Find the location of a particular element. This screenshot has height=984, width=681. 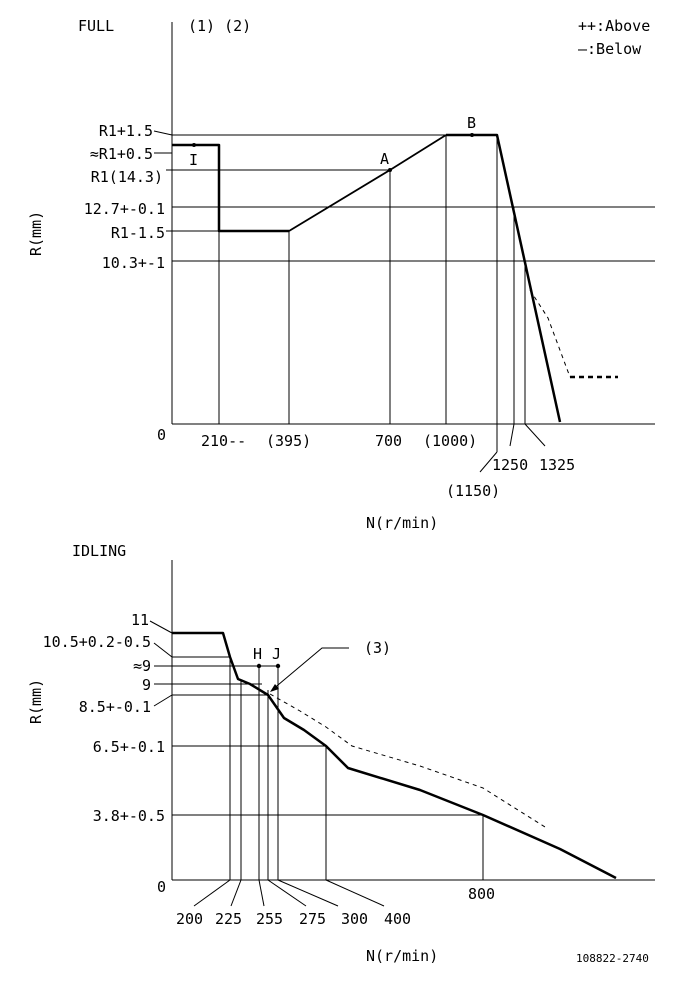

idling-ylabel-9a: ≈9 is located at coordinates (142, 666).